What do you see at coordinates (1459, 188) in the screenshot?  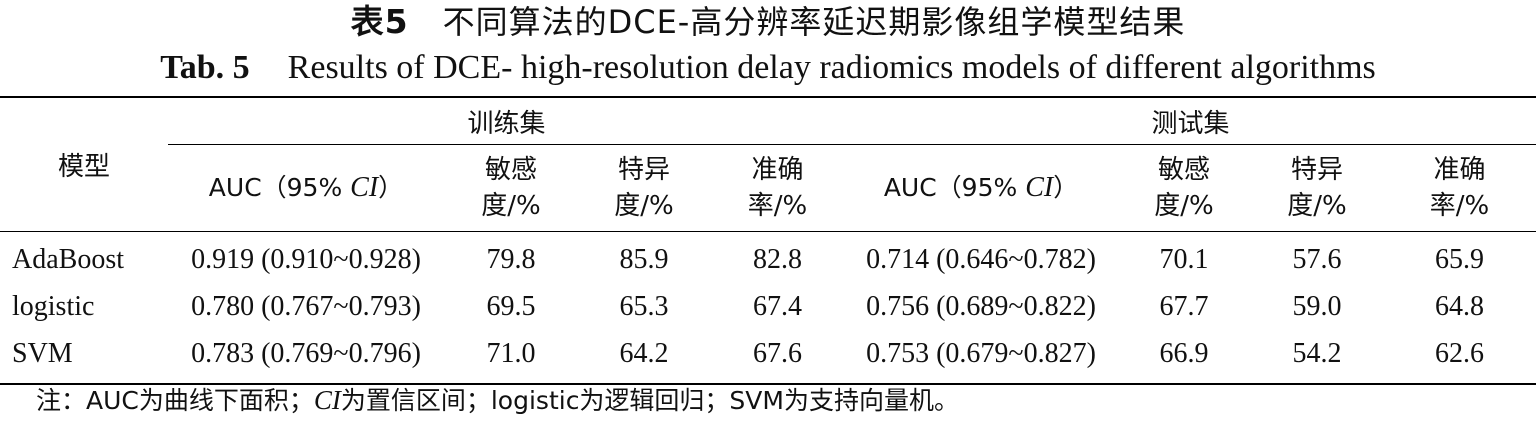 I see `test-accuracy-header: 准确 率/%` at bounding box center [1459, 188].